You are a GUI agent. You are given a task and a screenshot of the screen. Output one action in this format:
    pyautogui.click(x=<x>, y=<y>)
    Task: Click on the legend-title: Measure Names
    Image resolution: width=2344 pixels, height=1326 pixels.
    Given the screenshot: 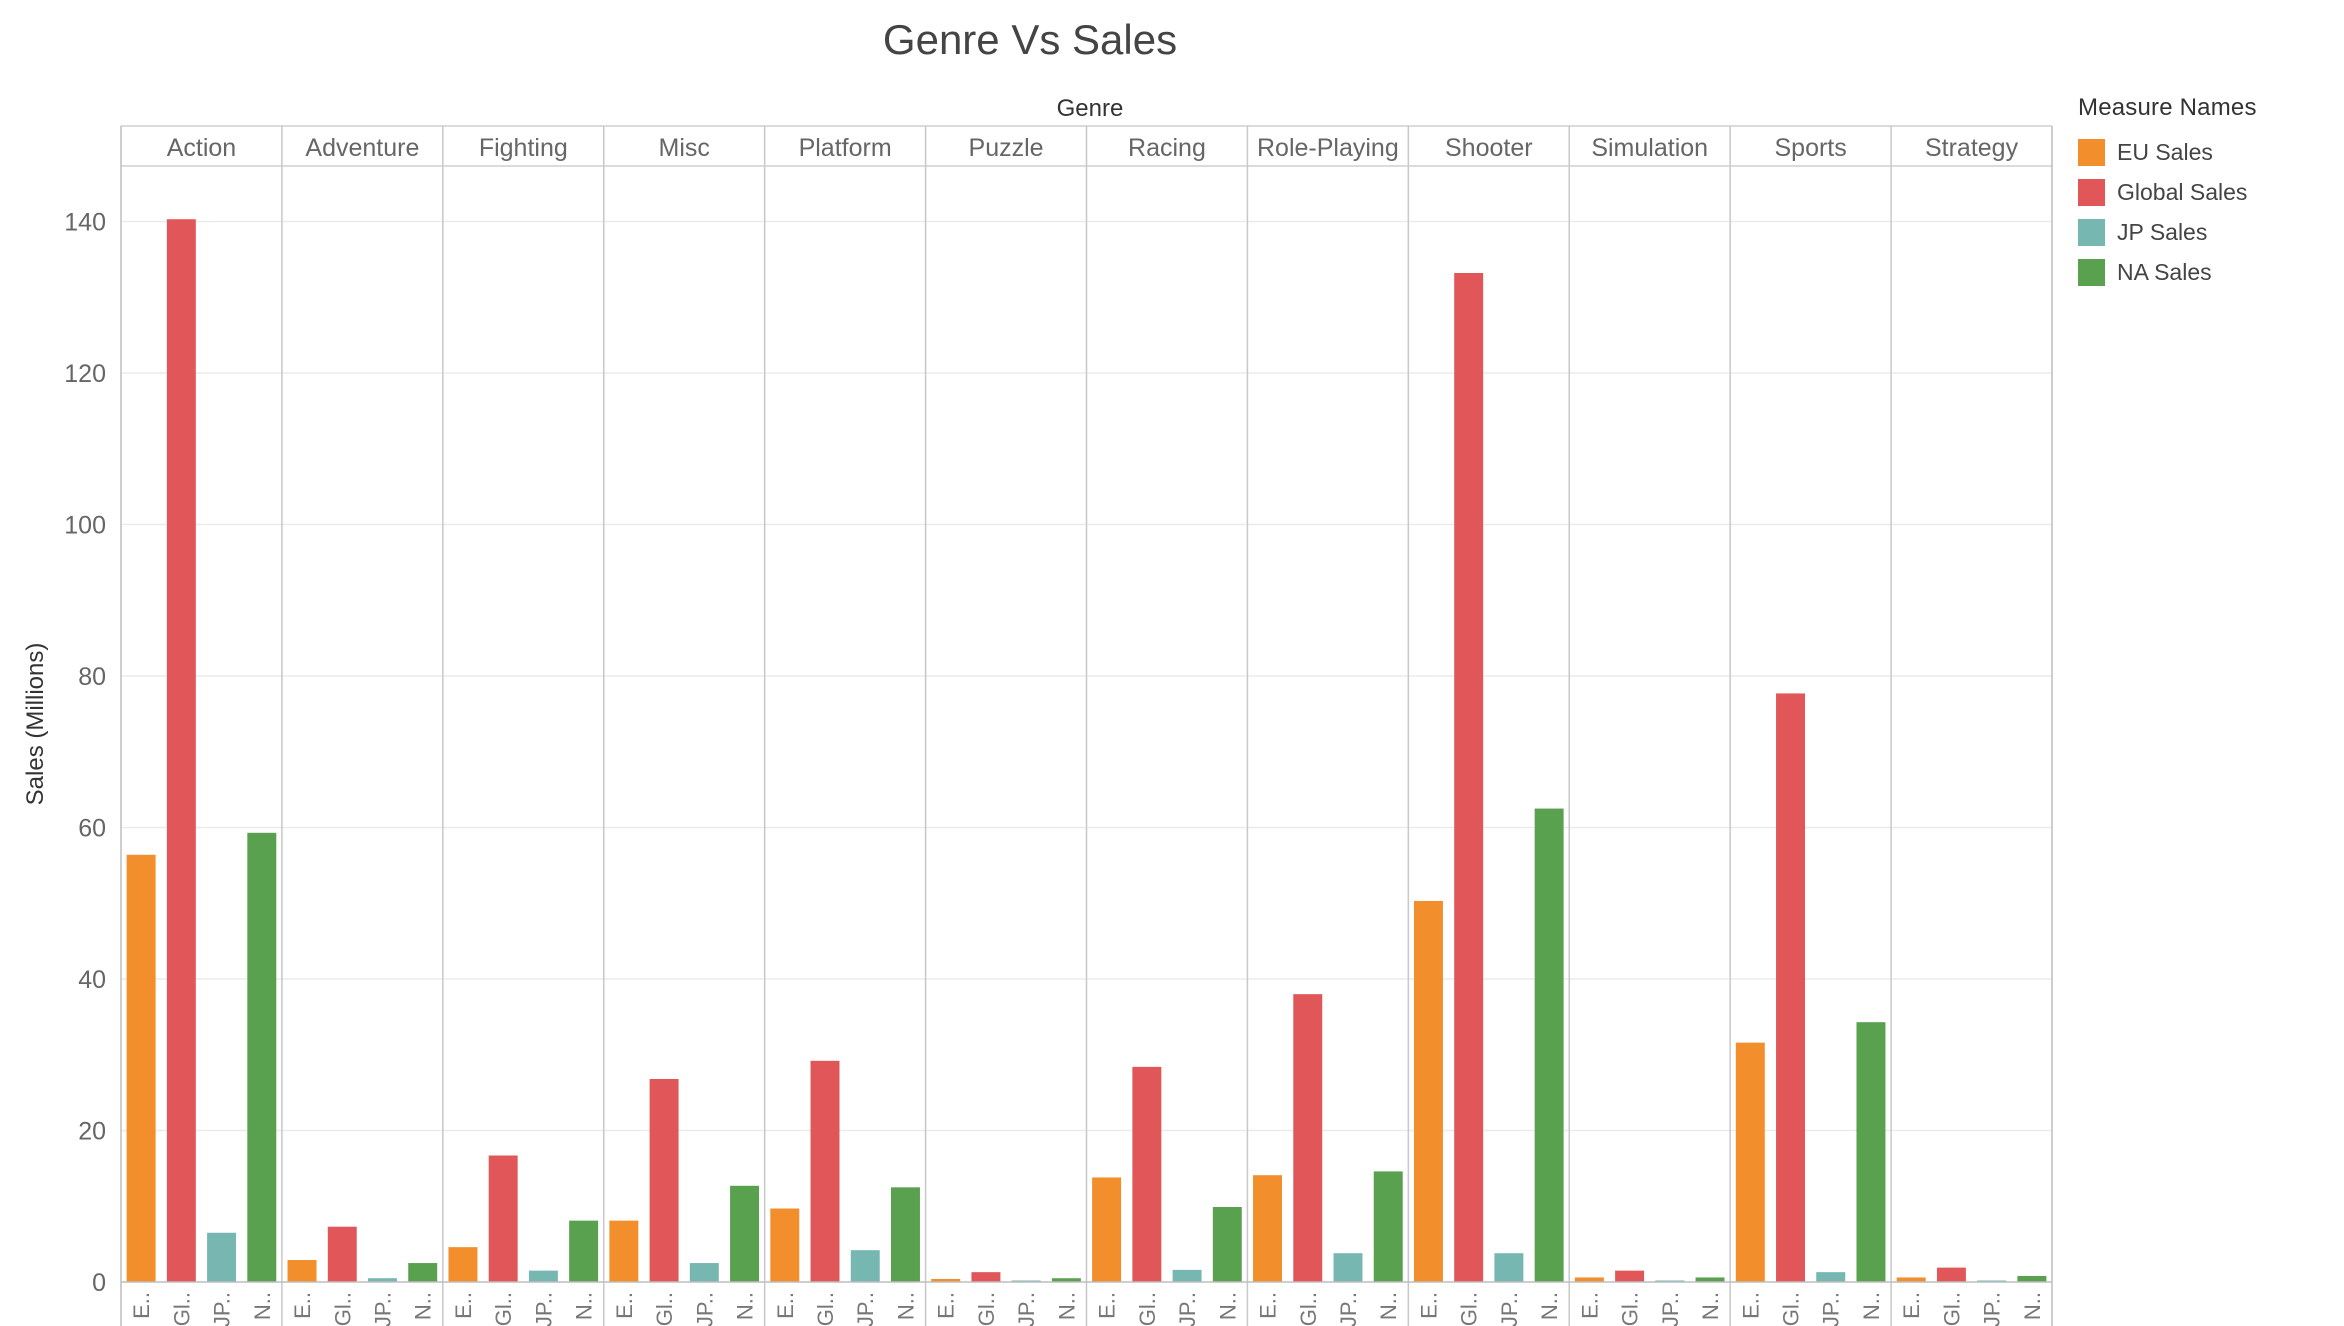 What is the action you would take?
    pyautogui.click(x=2167, y=107)
    